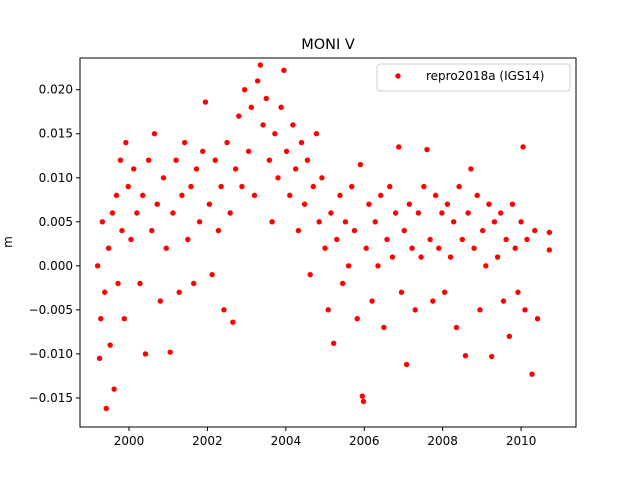  Describe the element at coordinates (398, 76) in the screenshot. I see `legend-marker` at that location.